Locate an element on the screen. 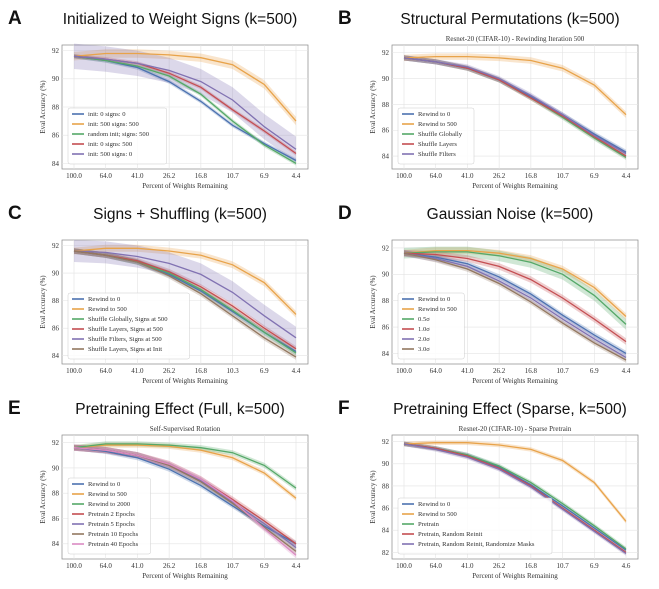  panel-letter: B is located at coordinates (345, 18).